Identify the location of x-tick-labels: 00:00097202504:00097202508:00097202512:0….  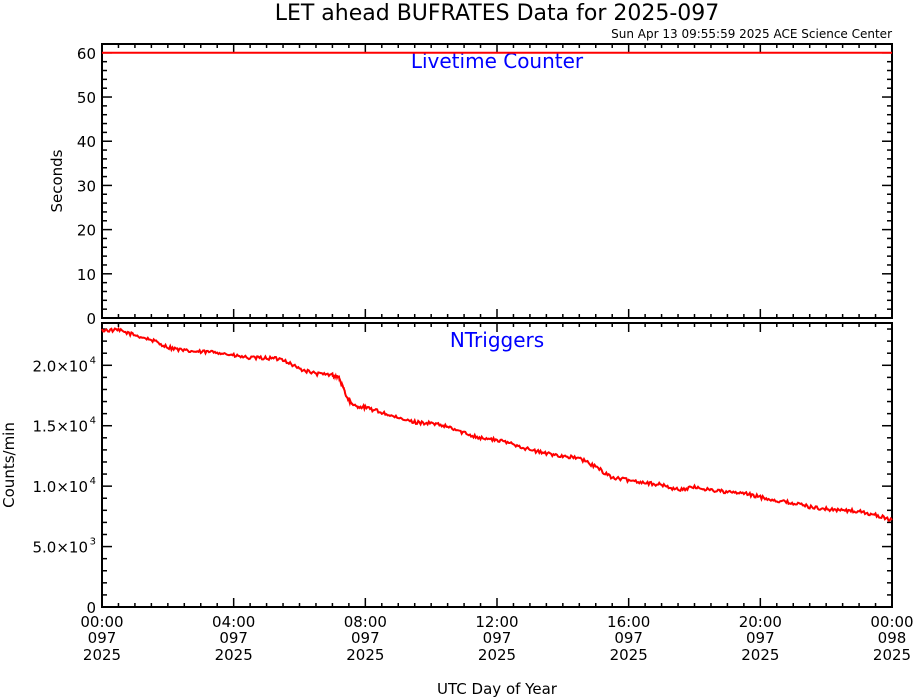
(496, 638).